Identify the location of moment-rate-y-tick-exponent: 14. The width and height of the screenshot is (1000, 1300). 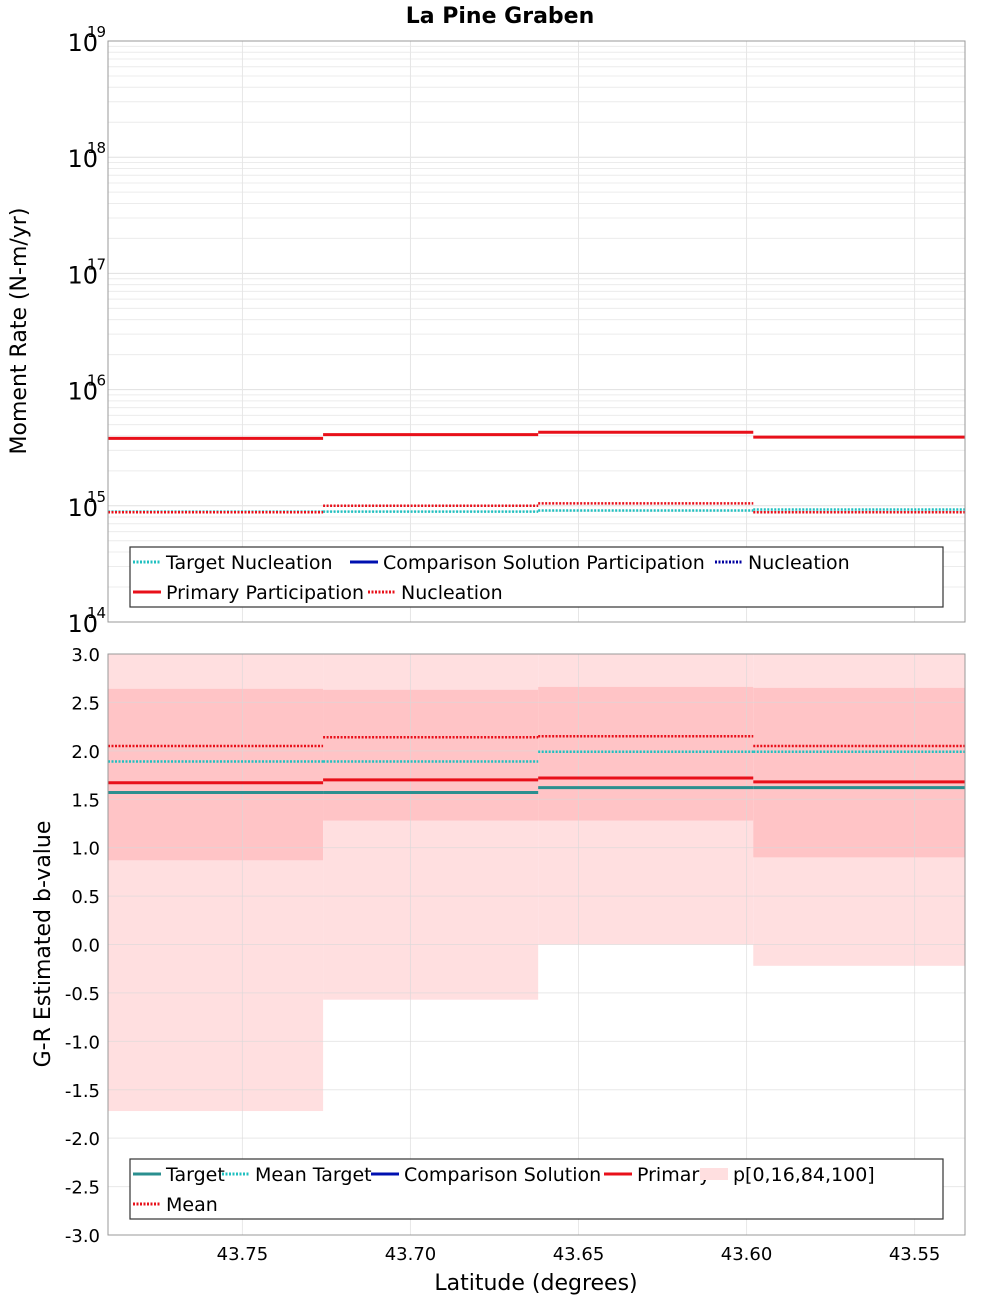
(96, 613).